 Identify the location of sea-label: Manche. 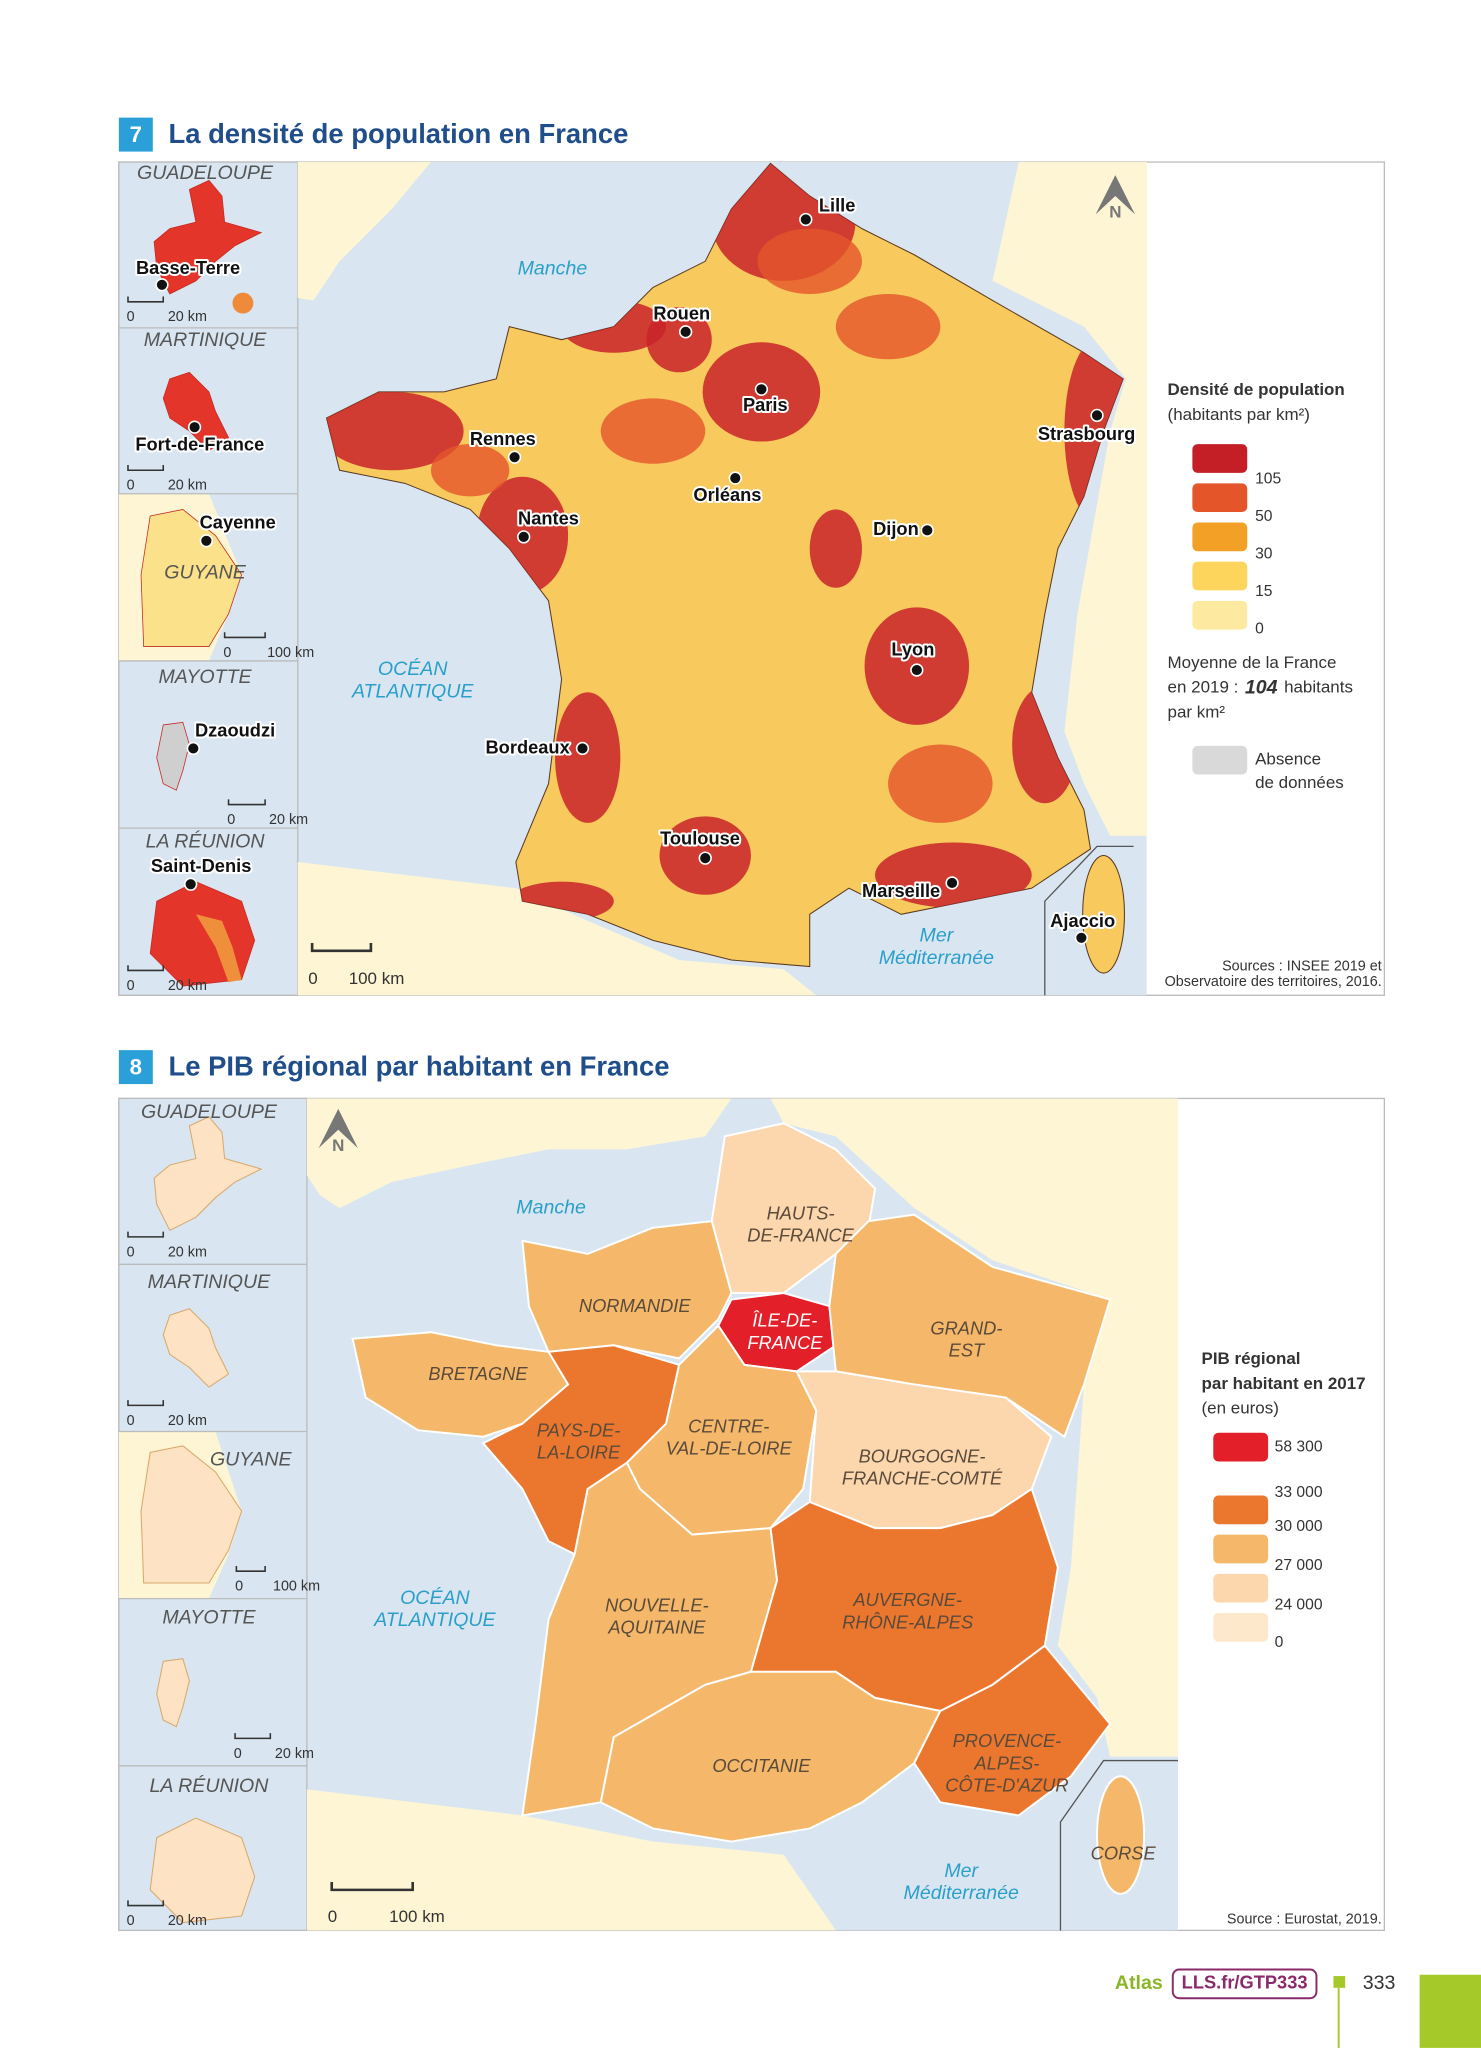
(551, 1207).